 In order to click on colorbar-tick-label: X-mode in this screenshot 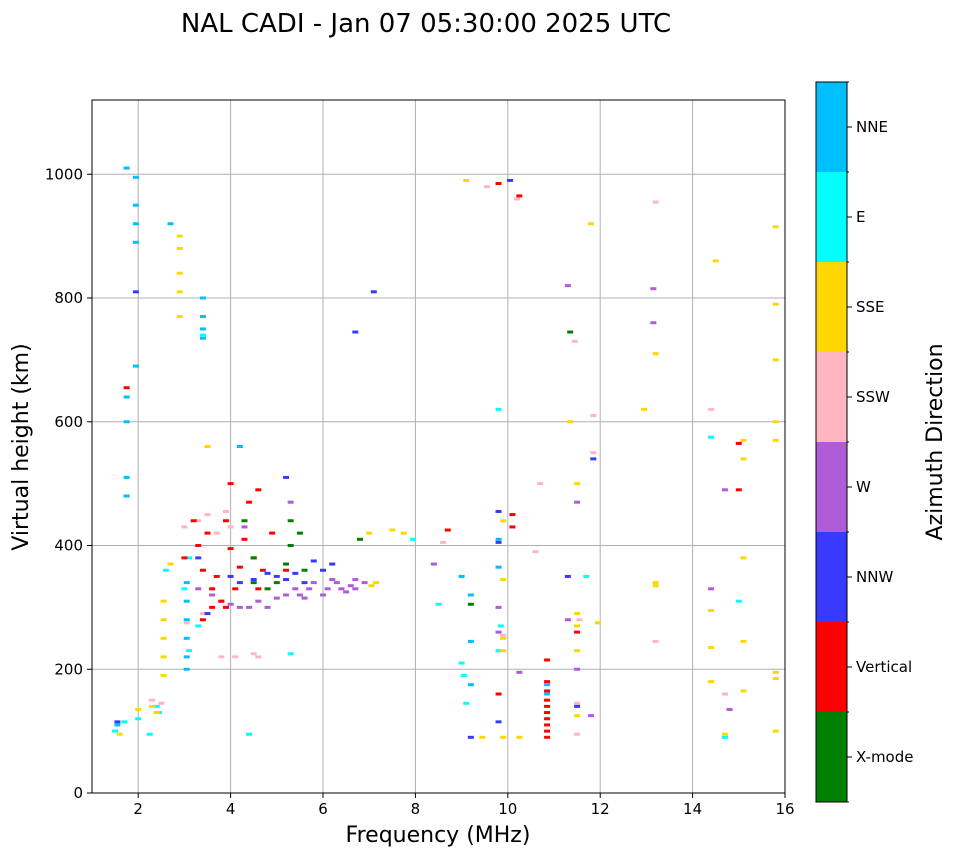, I will do `click(884, 757)`.